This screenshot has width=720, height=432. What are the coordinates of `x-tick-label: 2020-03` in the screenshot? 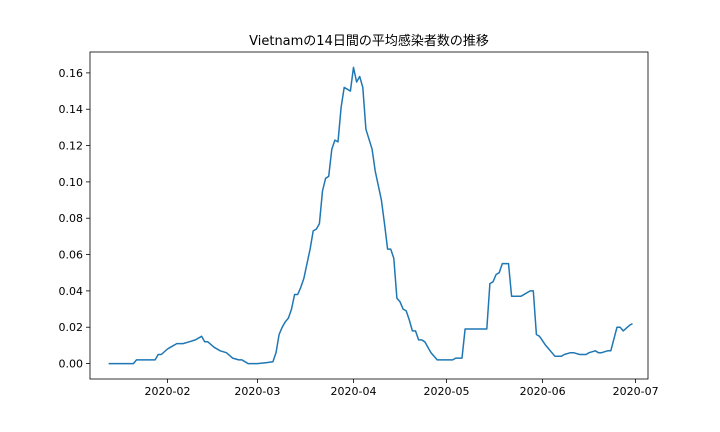 It's located at (257, 391).